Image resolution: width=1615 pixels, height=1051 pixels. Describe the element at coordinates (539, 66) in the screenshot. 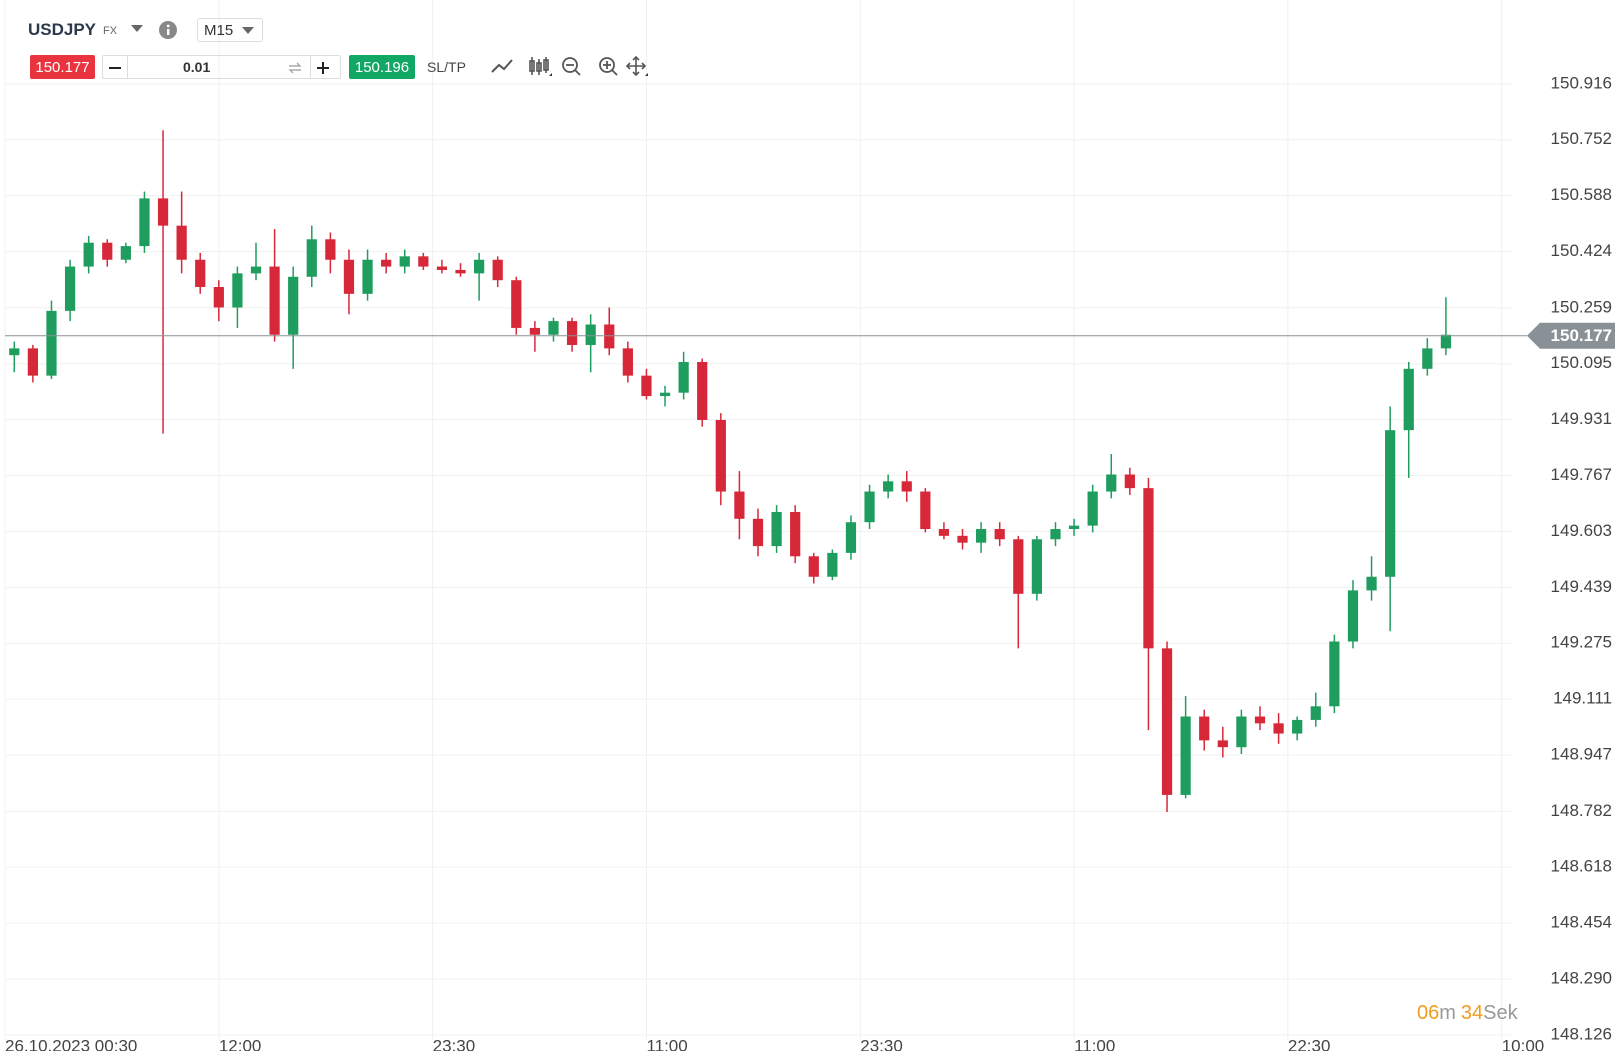

I see `candle-icon` at that location.